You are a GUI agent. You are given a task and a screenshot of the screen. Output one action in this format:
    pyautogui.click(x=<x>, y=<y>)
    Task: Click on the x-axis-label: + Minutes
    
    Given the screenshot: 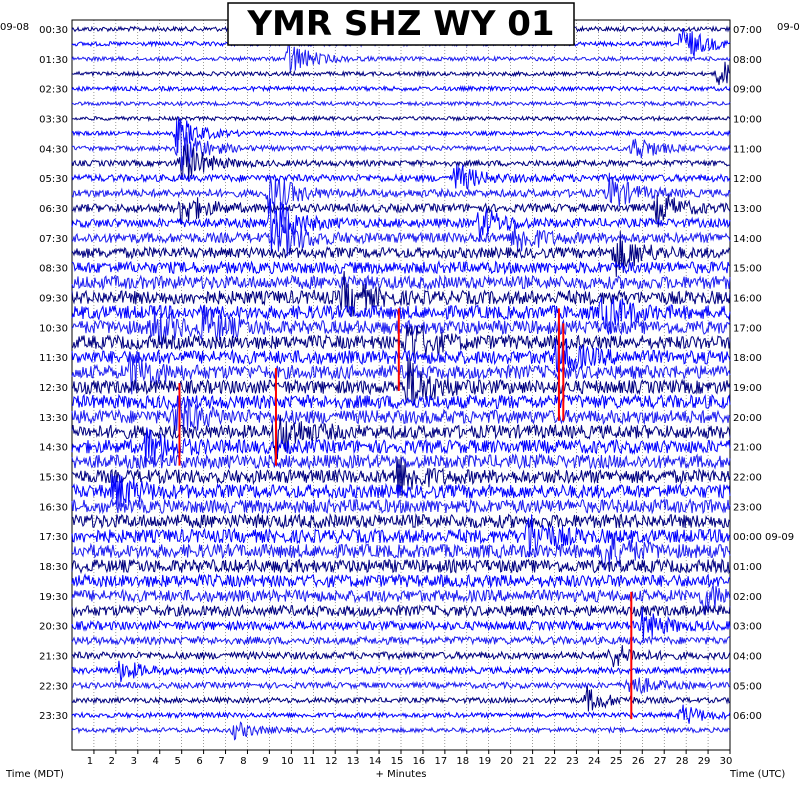 What is the action you would take?
    pyautogui.click(x=401, y=774)
    